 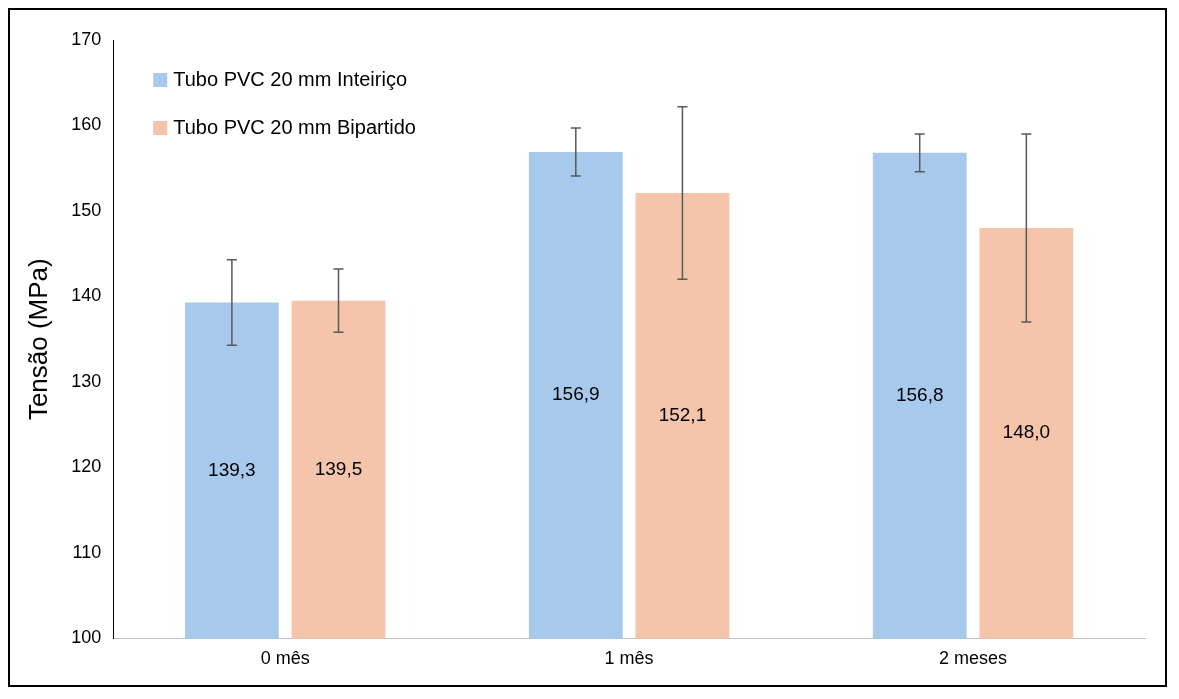 I want to click on data-label: 139,3, so click(x=232, y=469).